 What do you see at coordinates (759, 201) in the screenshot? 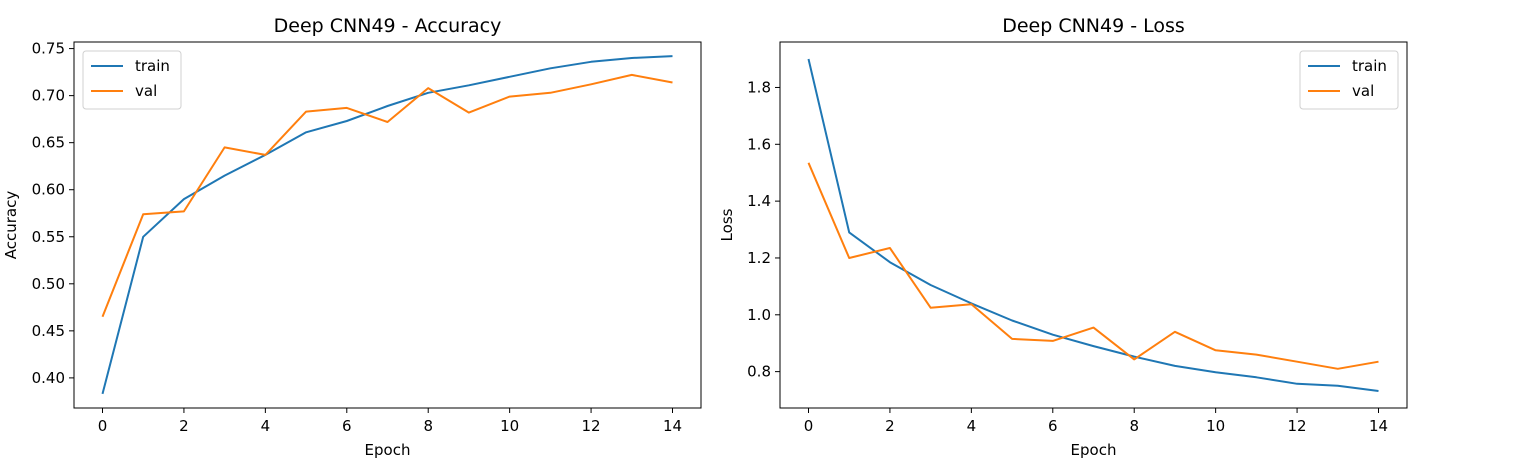
I see `y-tick-label: 1.4` at bounding box center [759, 201].